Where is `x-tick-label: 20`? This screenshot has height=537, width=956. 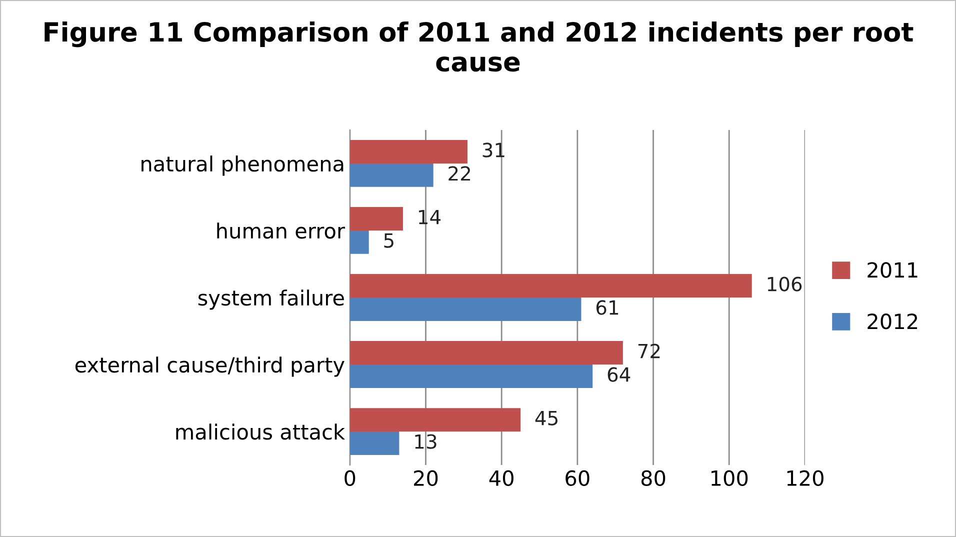 x-tick-label: 20 is located at coordinates (426, 478).